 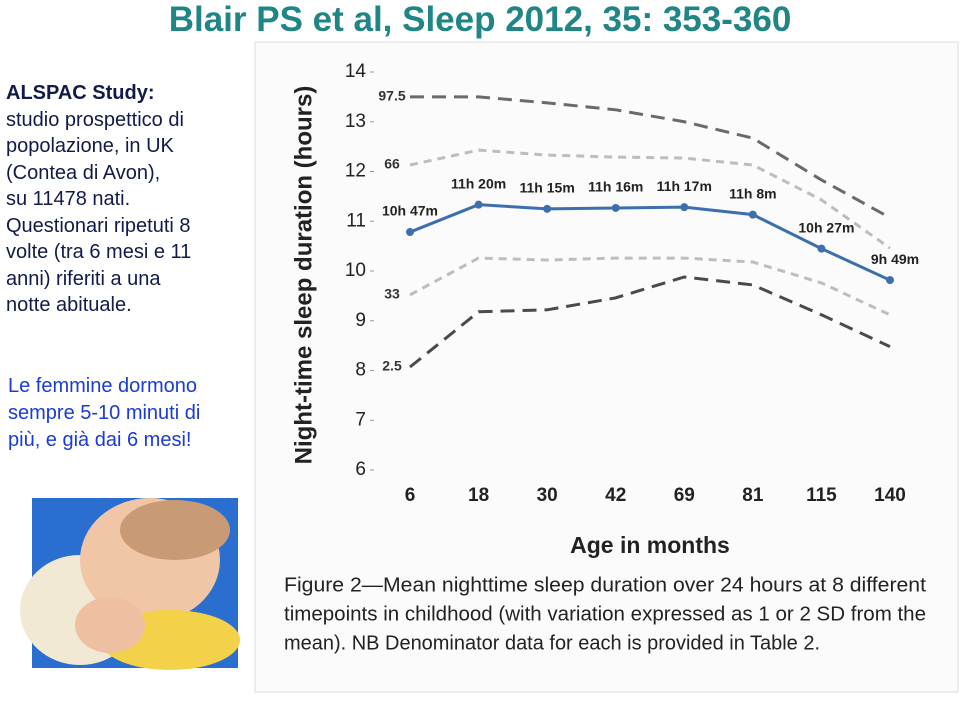 What do you see at coordinates (391, 96) in the screenshot?
I see `series-label: 97.5` at bounding box center [391, 96].